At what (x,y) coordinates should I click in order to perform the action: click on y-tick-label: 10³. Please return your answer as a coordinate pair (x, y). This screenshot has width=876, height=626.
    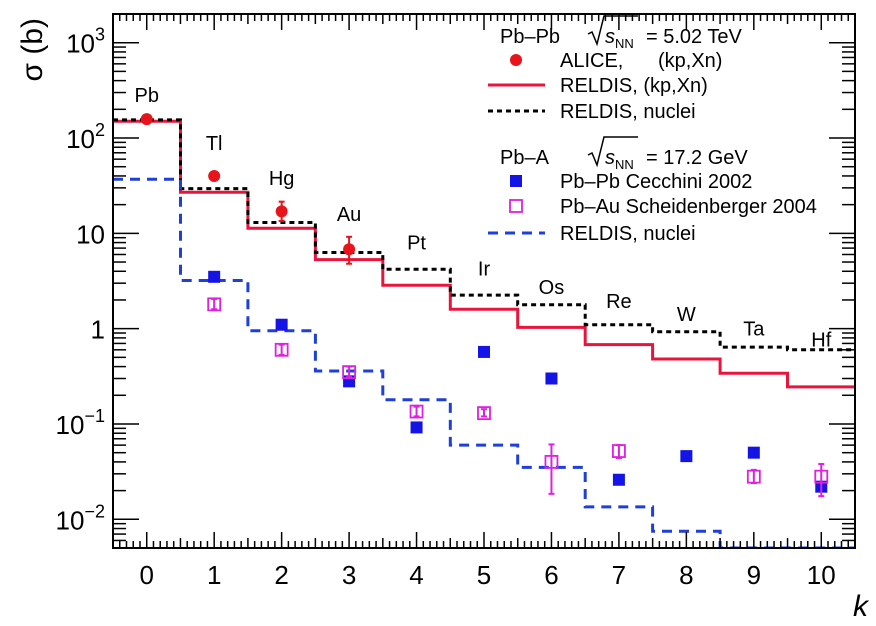
    Looking at the image, I should click on (85, 42).